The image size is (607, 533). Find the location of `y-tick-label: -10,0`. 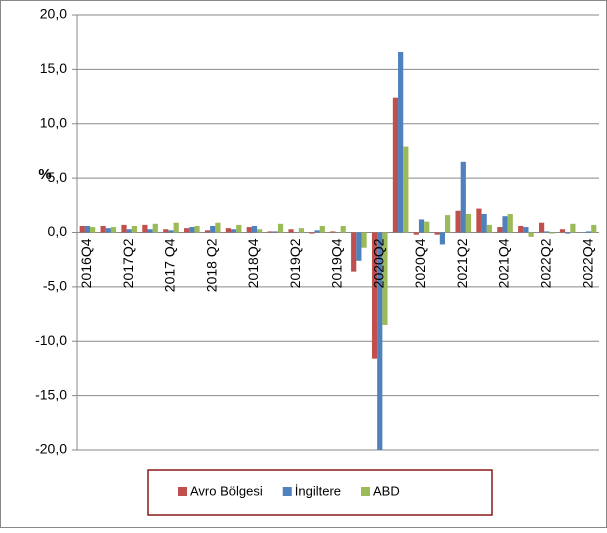

y-tick-label: -10,0 is located at coordinates (51, 340).